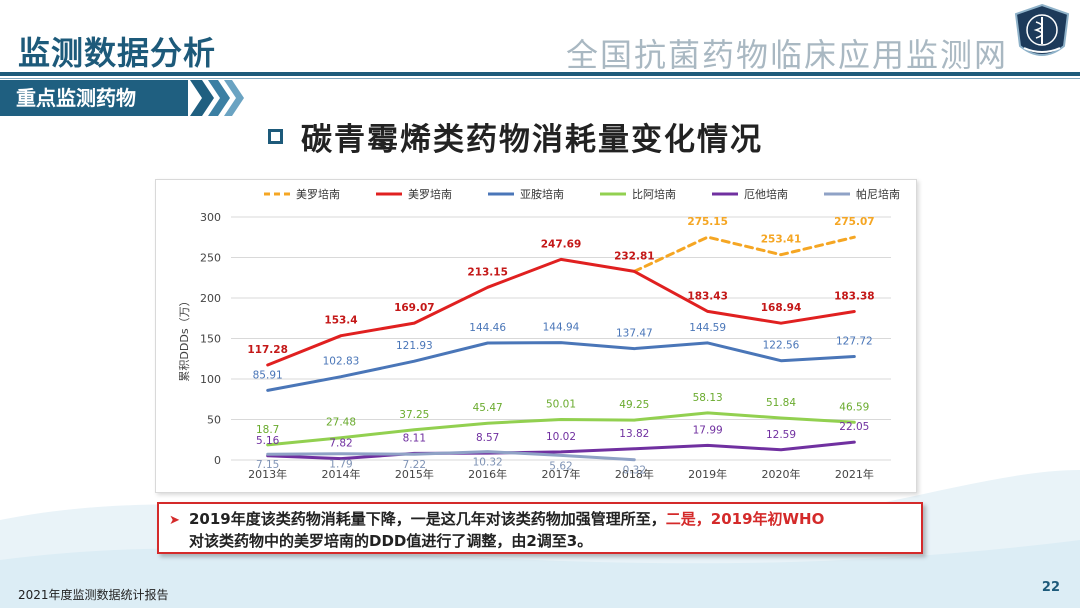 This screenshot has width=1080, height=608. Describe the element at coordinates (540, 78) in the screenshot. I see `header-divider-thin` at that location.